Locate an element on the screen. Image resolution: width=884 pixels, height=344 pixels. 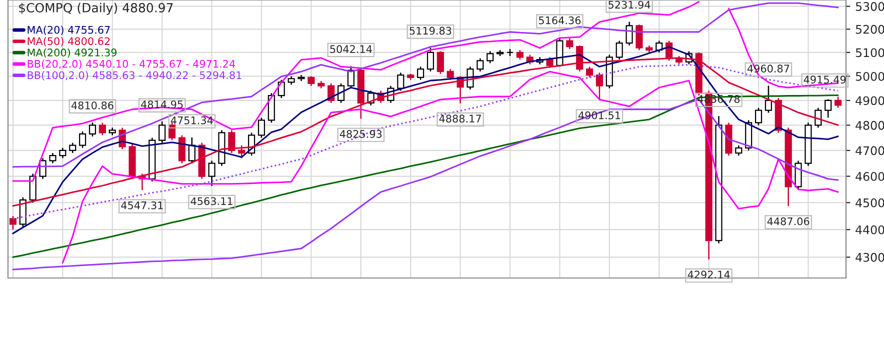
y-tick-label: 4400 is located at coordinates (870, 229).